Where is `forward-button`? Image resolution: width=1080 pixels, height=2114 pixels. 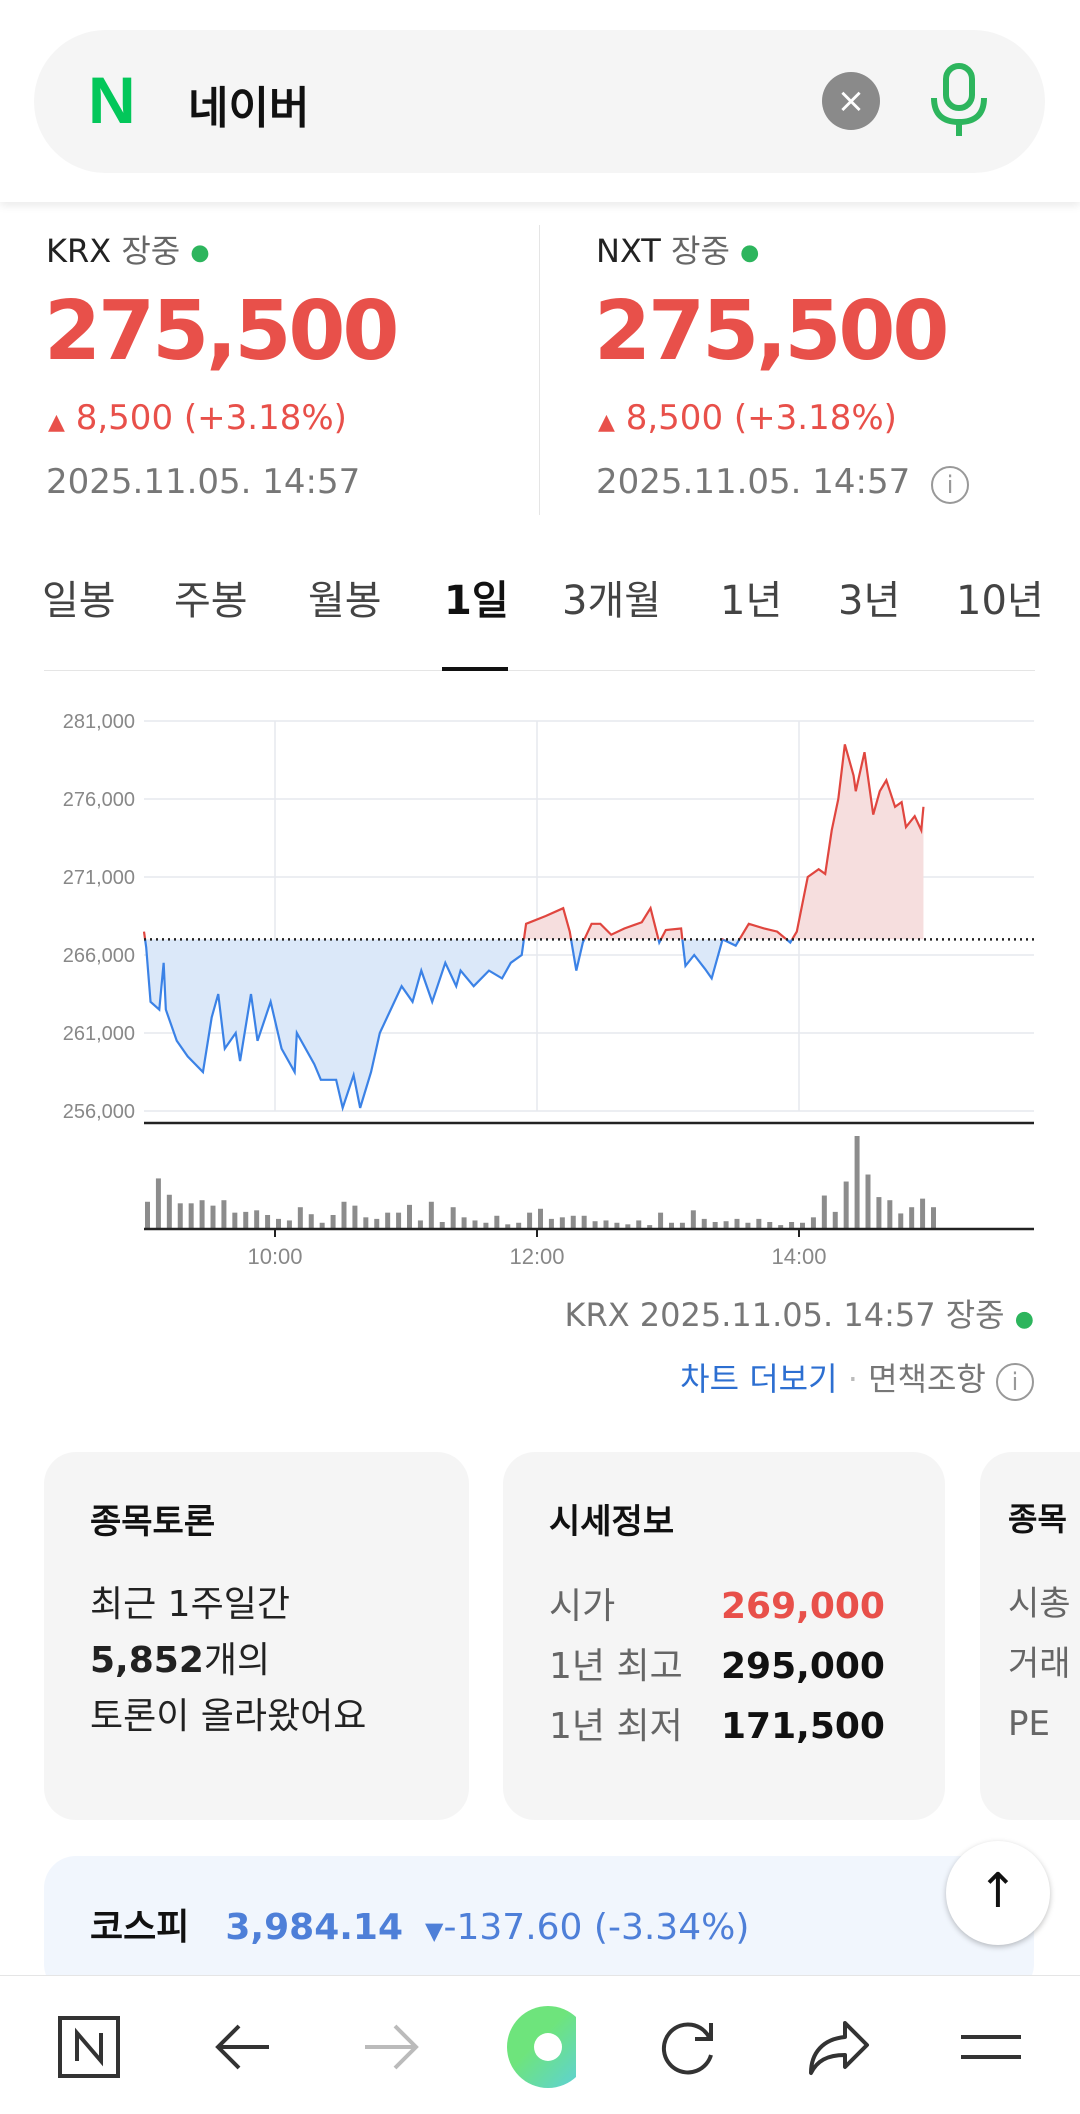 forward-button is located at coordinates (391, 2047).